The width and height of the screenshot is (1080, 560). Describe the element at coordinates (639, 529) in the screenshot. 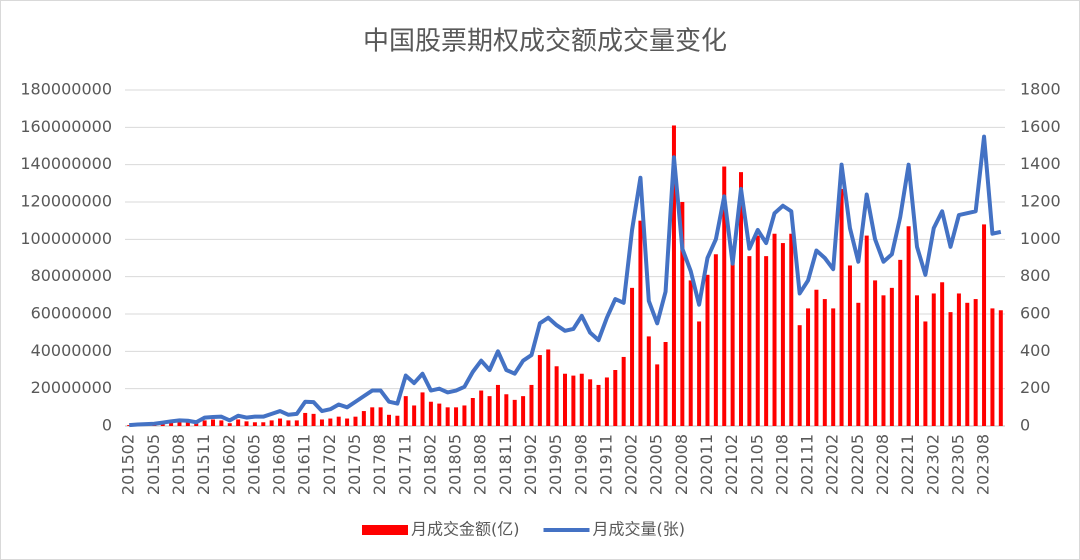

I see `legend-label: 月成交量(张)` at that location.